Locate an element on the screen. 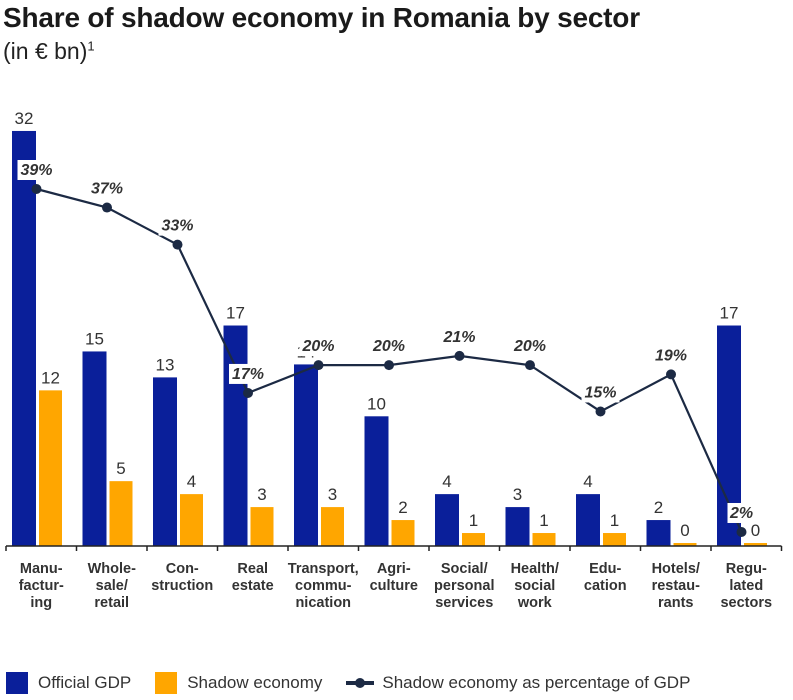  legend-label-official-gdp: Official GDP is located at coordinates (85, 682).